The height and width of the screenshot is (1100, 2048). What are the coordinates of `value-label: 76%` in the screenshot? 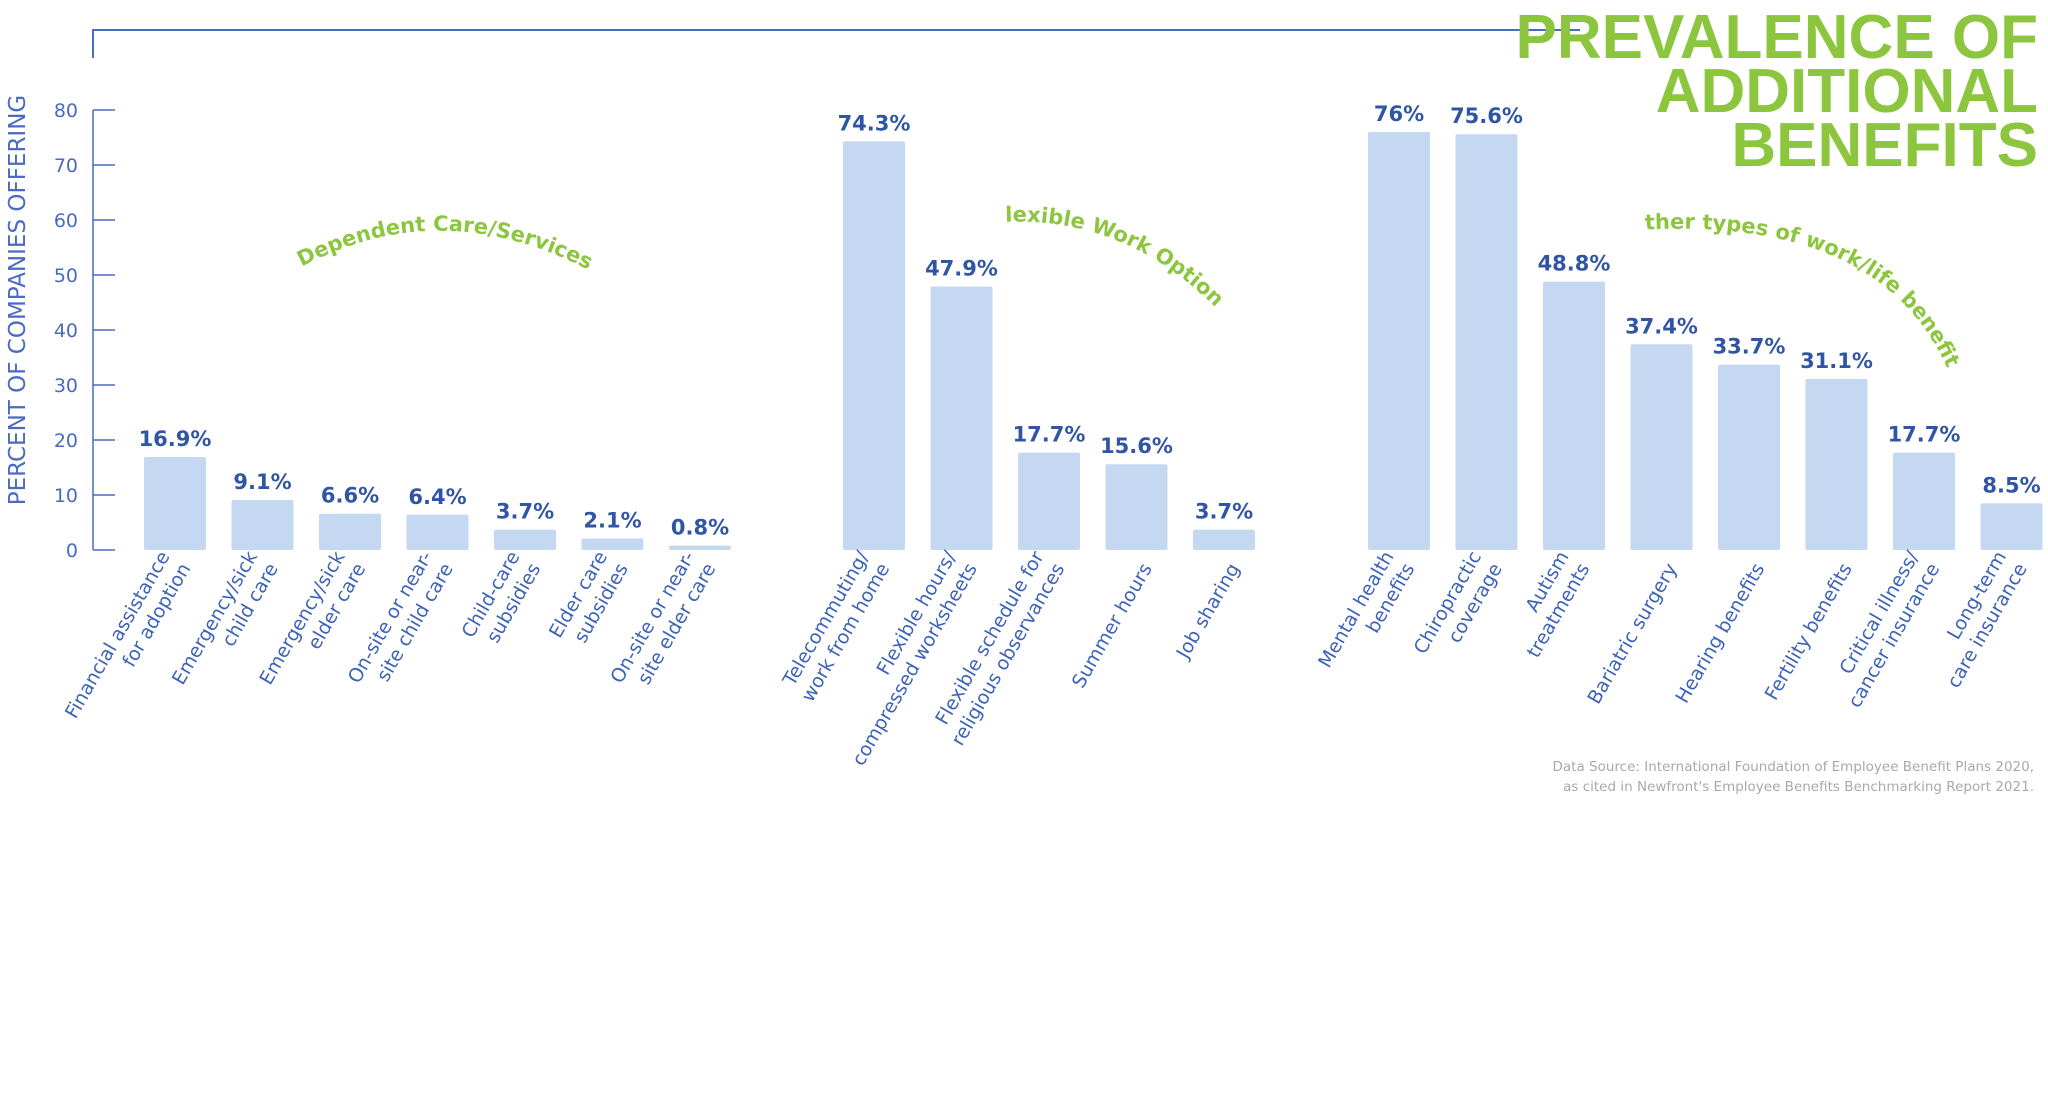 It's located at (1399, 114).